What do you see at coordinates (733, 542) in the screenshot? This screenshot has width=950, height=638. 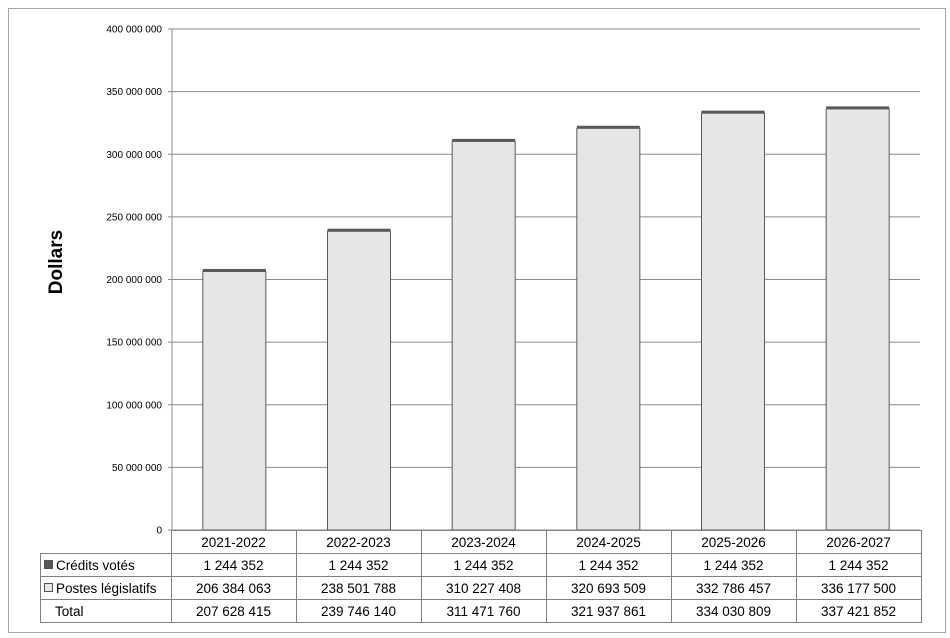 I see `category-label: 2025-2026` at bounding box center [733, 542].